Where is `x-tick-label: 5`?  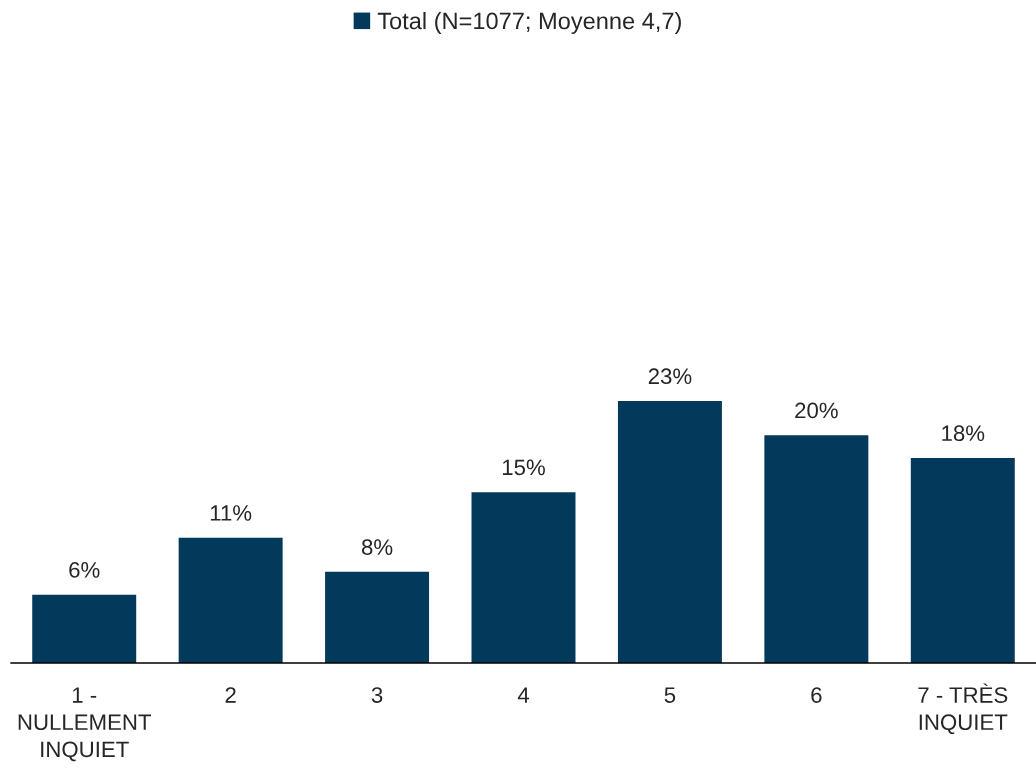 x-tick-label: 5 is located at coordinates (670, 695).